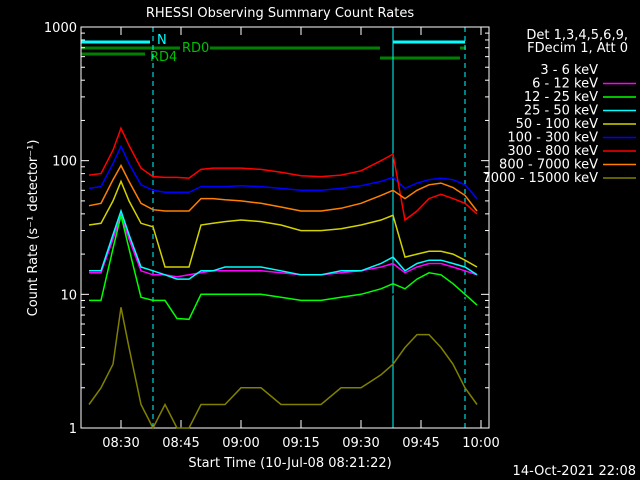 This screenshot has width=640, height=480. I want to click on x-tick-label: 09:30, so click(360, 443).